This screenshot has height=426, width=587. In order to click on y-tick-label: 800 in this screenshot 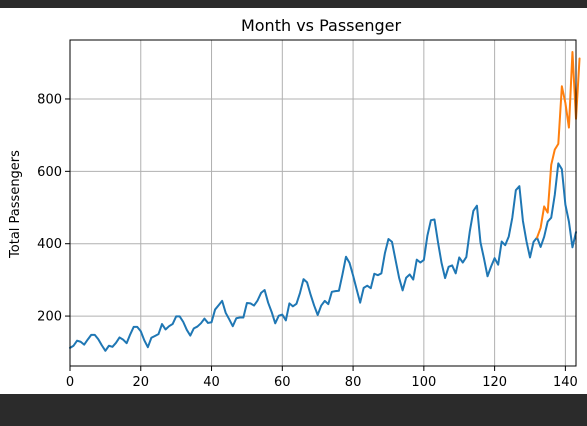, I will do `click(49, 99)`.